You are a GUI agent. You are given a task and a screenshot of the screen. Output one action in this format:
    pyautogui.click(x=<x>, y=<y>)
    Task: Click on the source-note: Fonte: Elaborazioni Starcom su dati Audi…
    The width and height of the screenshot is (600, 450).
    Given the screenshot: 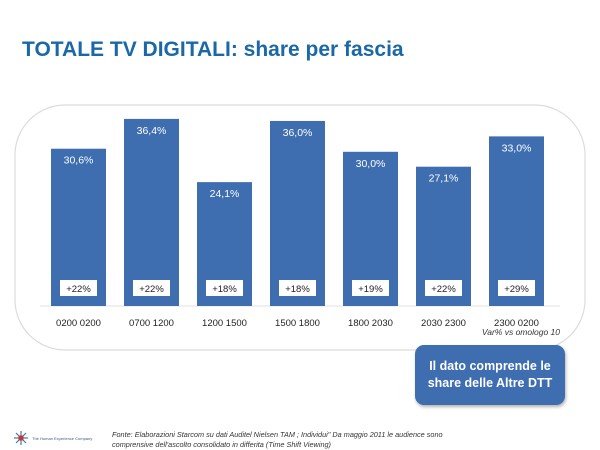 What is the action you would take?
    pyautogui.click(x=282, y=440)
    